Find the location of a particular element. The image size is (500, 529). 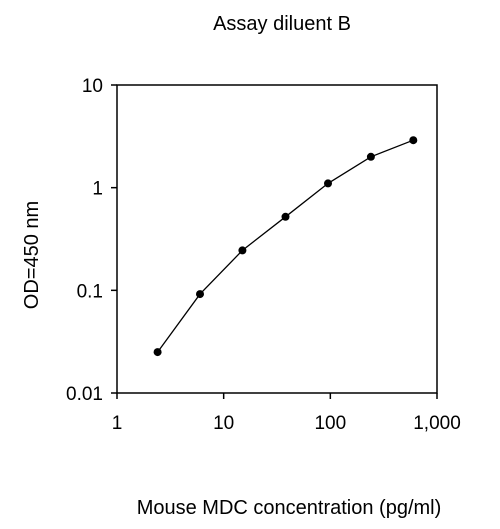

x-tick-label: 1 is located at coordinates (117, 423).